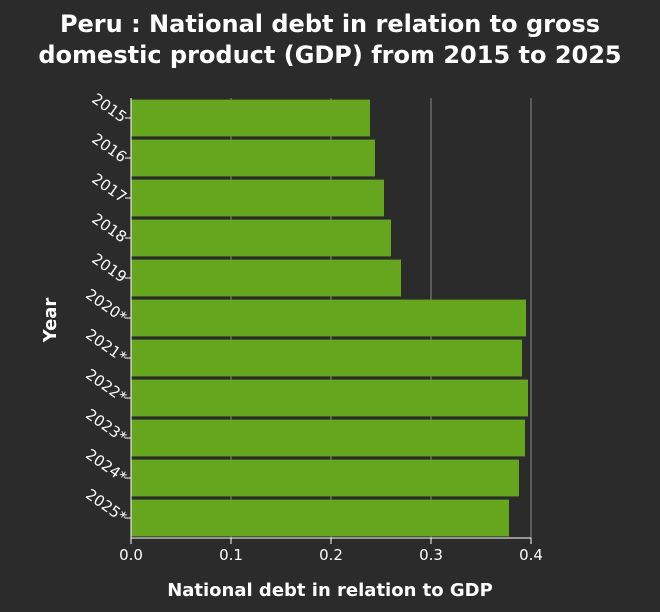 This screenshot has height=612, width=660. Describe the element at coordinates (329, 55) in the screenshot. I see `chart-title-line-2: domestic product (GDP) from 2015 to 2025` at that location.